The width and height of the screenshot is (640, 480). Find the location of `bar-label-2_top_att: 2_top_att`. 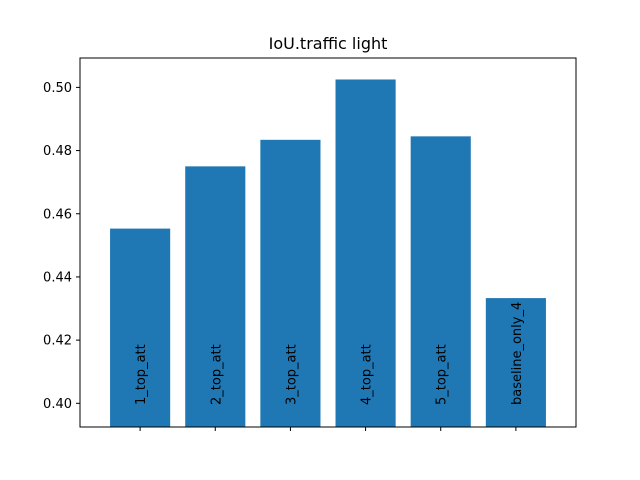

bar-label-2_top_att: 2_top_att is located at coordinates (216, 374).